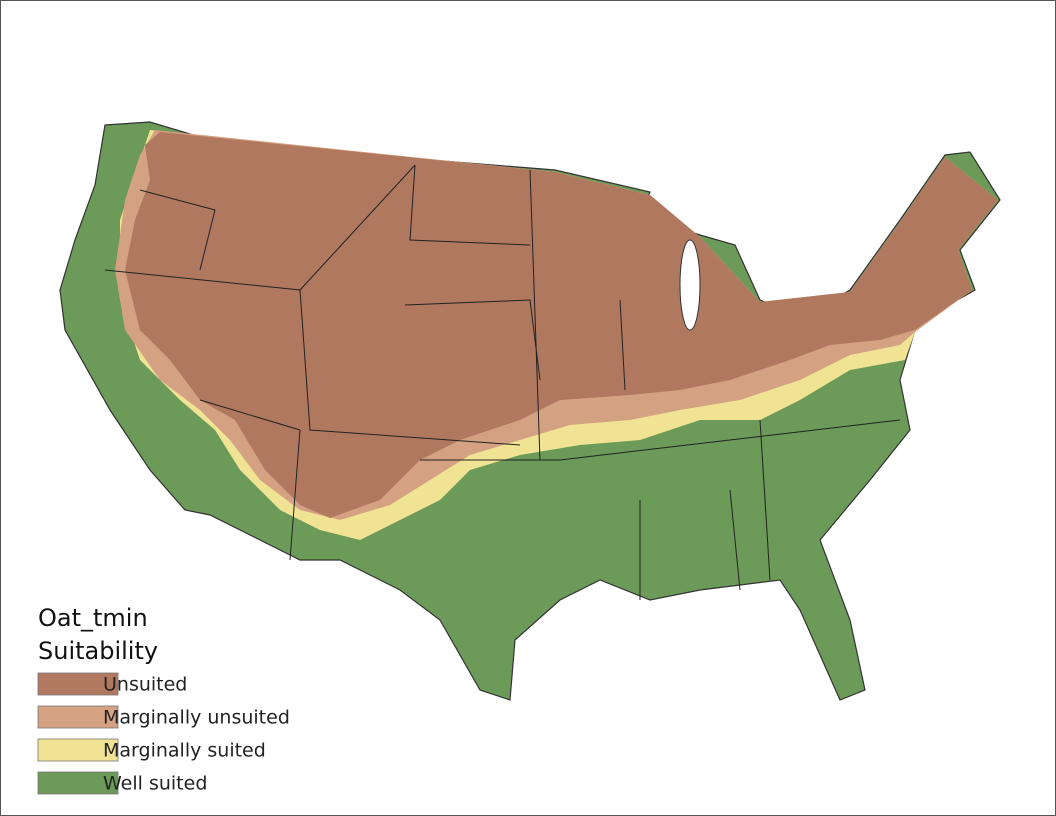  What do you see at coordinates (93, 618) in the screenshot?
I see `legend-title: Oat_tmin` at bounding box center [93, 618].